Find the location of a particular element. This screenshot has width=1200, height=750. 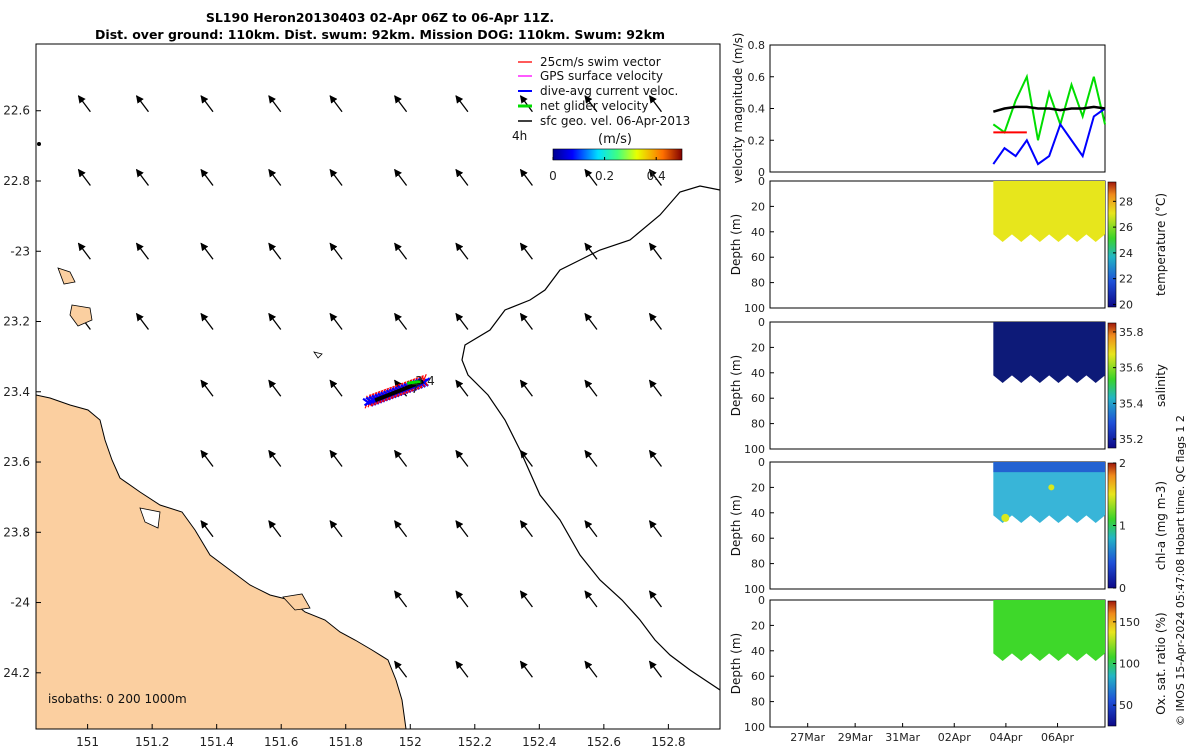

time-tick-label: 06Apr is located at coordinates (1058, 737).